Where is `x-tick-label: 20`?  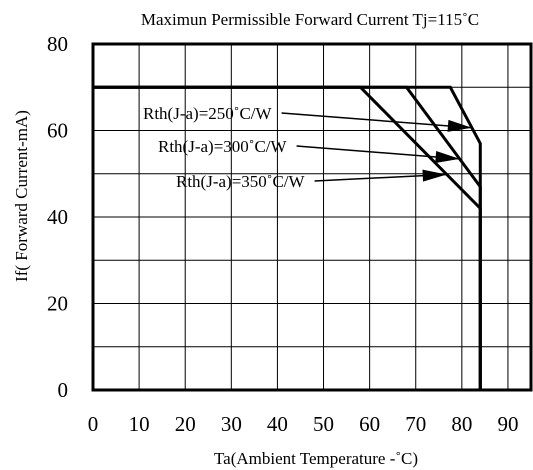 x-tick-label: 20 is located at coordinates (185, 424).